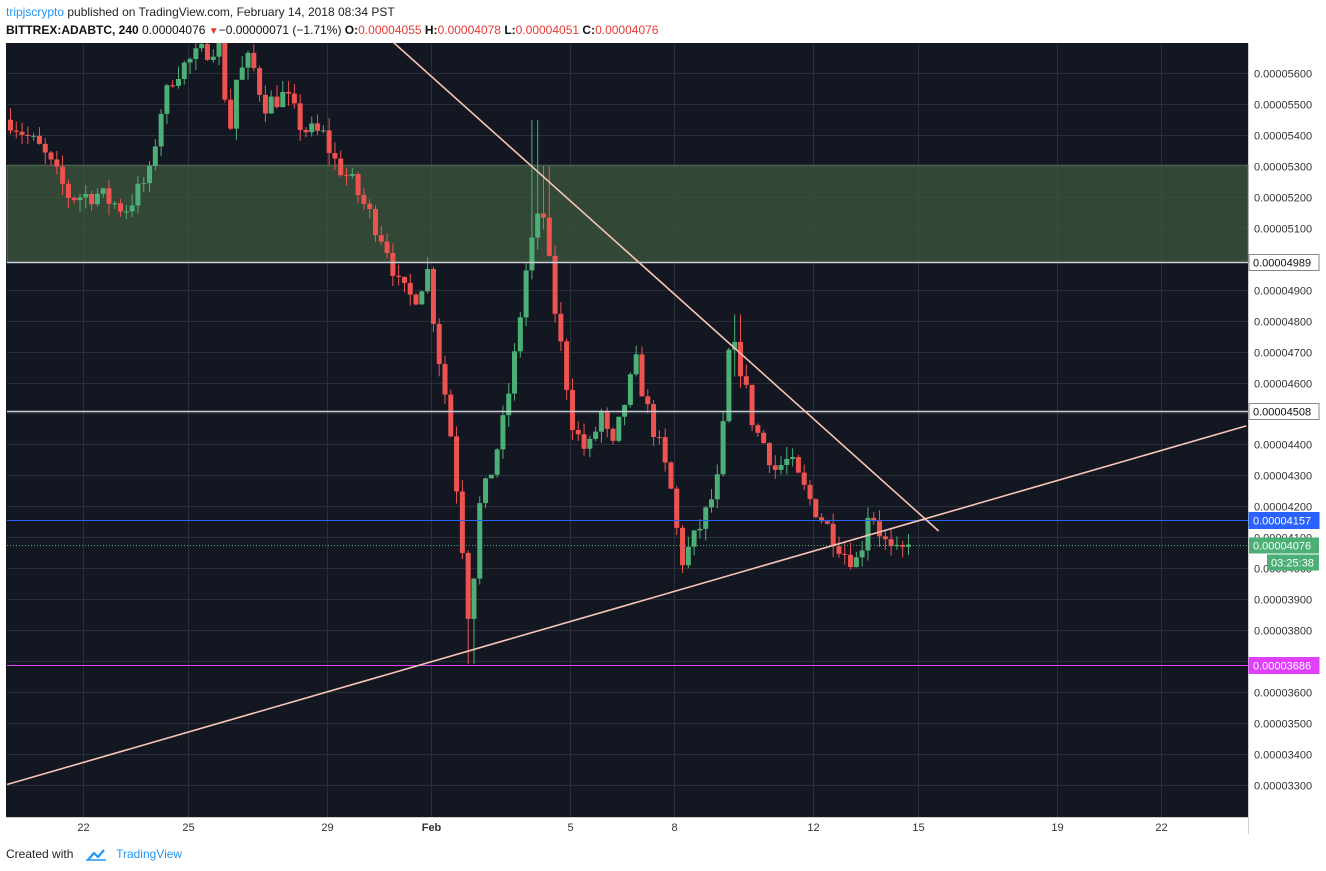  I want to click on y-tick-label: 0.00004600, so click(1283, 385).